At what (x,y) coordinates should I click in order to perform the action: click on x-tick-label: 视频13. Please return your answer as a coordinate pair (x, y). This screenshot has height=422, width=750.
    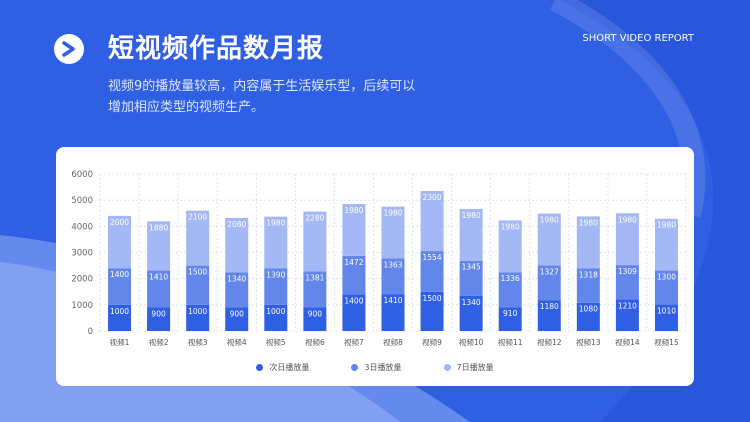
    Looking at the image, I should click on (588, 342).